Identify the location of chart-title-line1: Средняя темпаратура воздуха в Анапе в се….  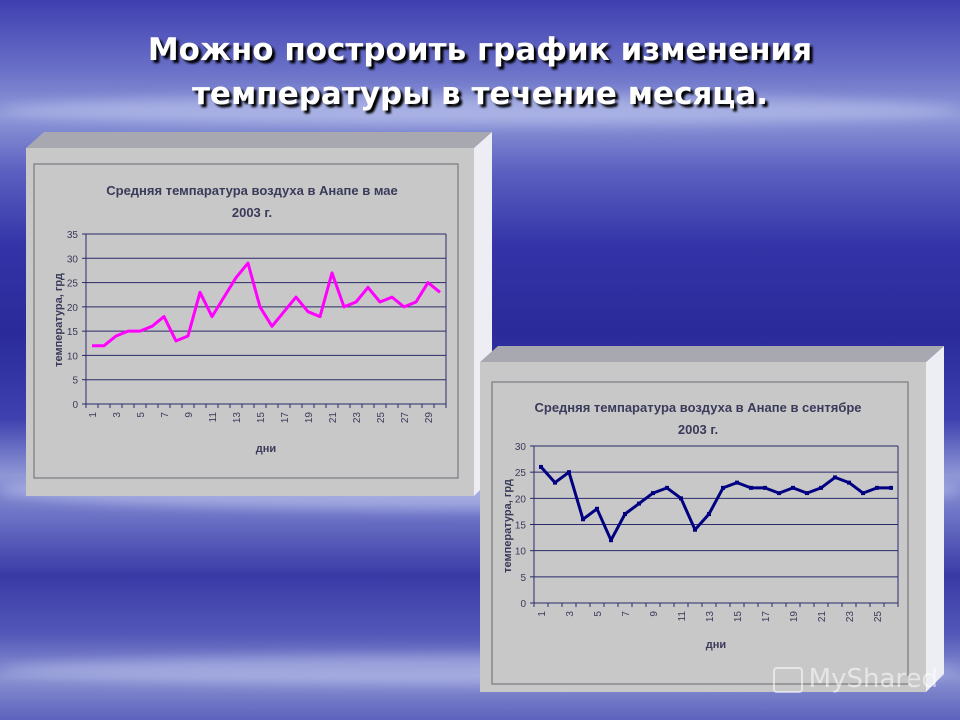
(697, 407).